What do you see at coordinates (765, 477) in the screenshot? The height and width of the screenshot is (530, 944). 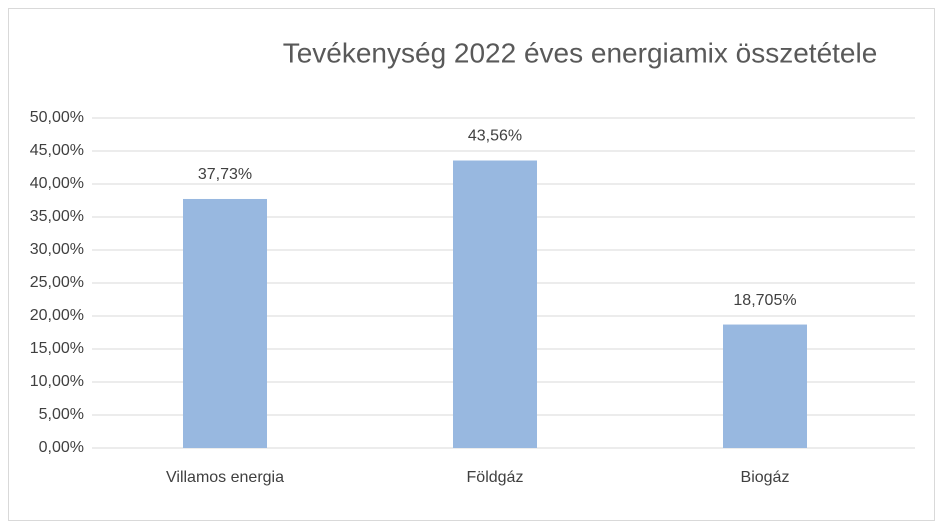 I see `x-tick-label: Biogáz` at bounding box center [765, 477].